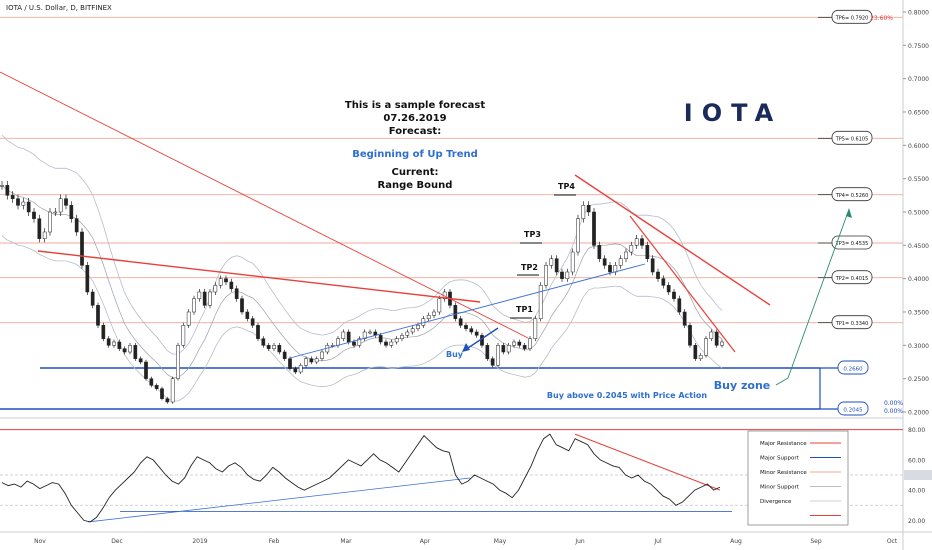 The height and width of the screenshot is (550, 932). What do you see at coordinates (852, 19) in the screenshot?
I see `tp-level-label: TP6= 0.7920` at bounding box center [852, 19].